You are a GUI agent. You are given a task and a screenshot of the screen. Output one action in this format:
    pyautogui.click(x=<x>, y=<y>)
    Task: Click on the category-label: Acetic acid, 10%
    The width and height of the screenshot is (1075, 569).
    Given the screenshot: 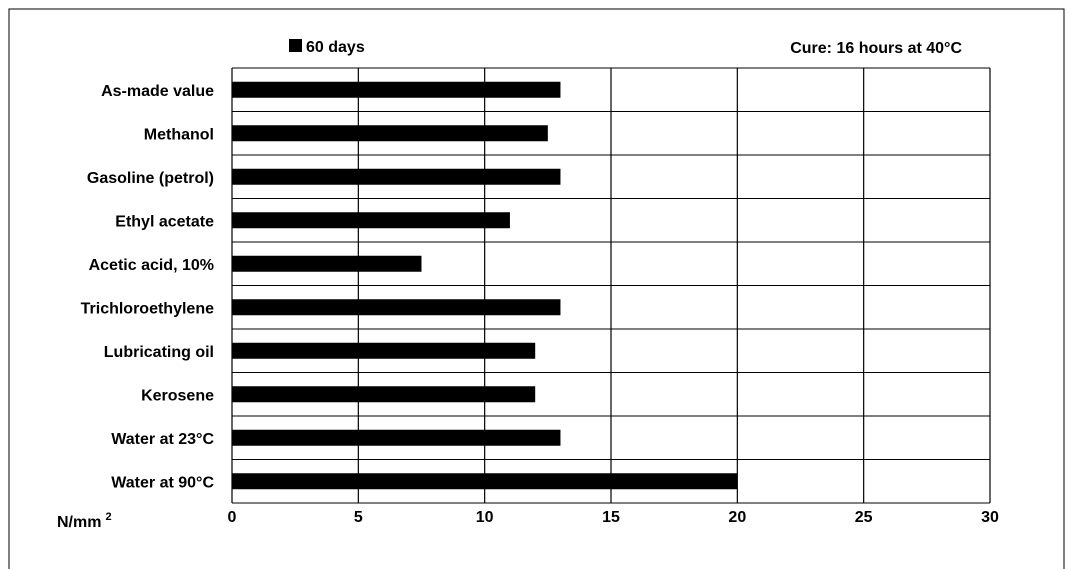 What is the action you would take?
    pyautogui.click(x=151, y=265)
    